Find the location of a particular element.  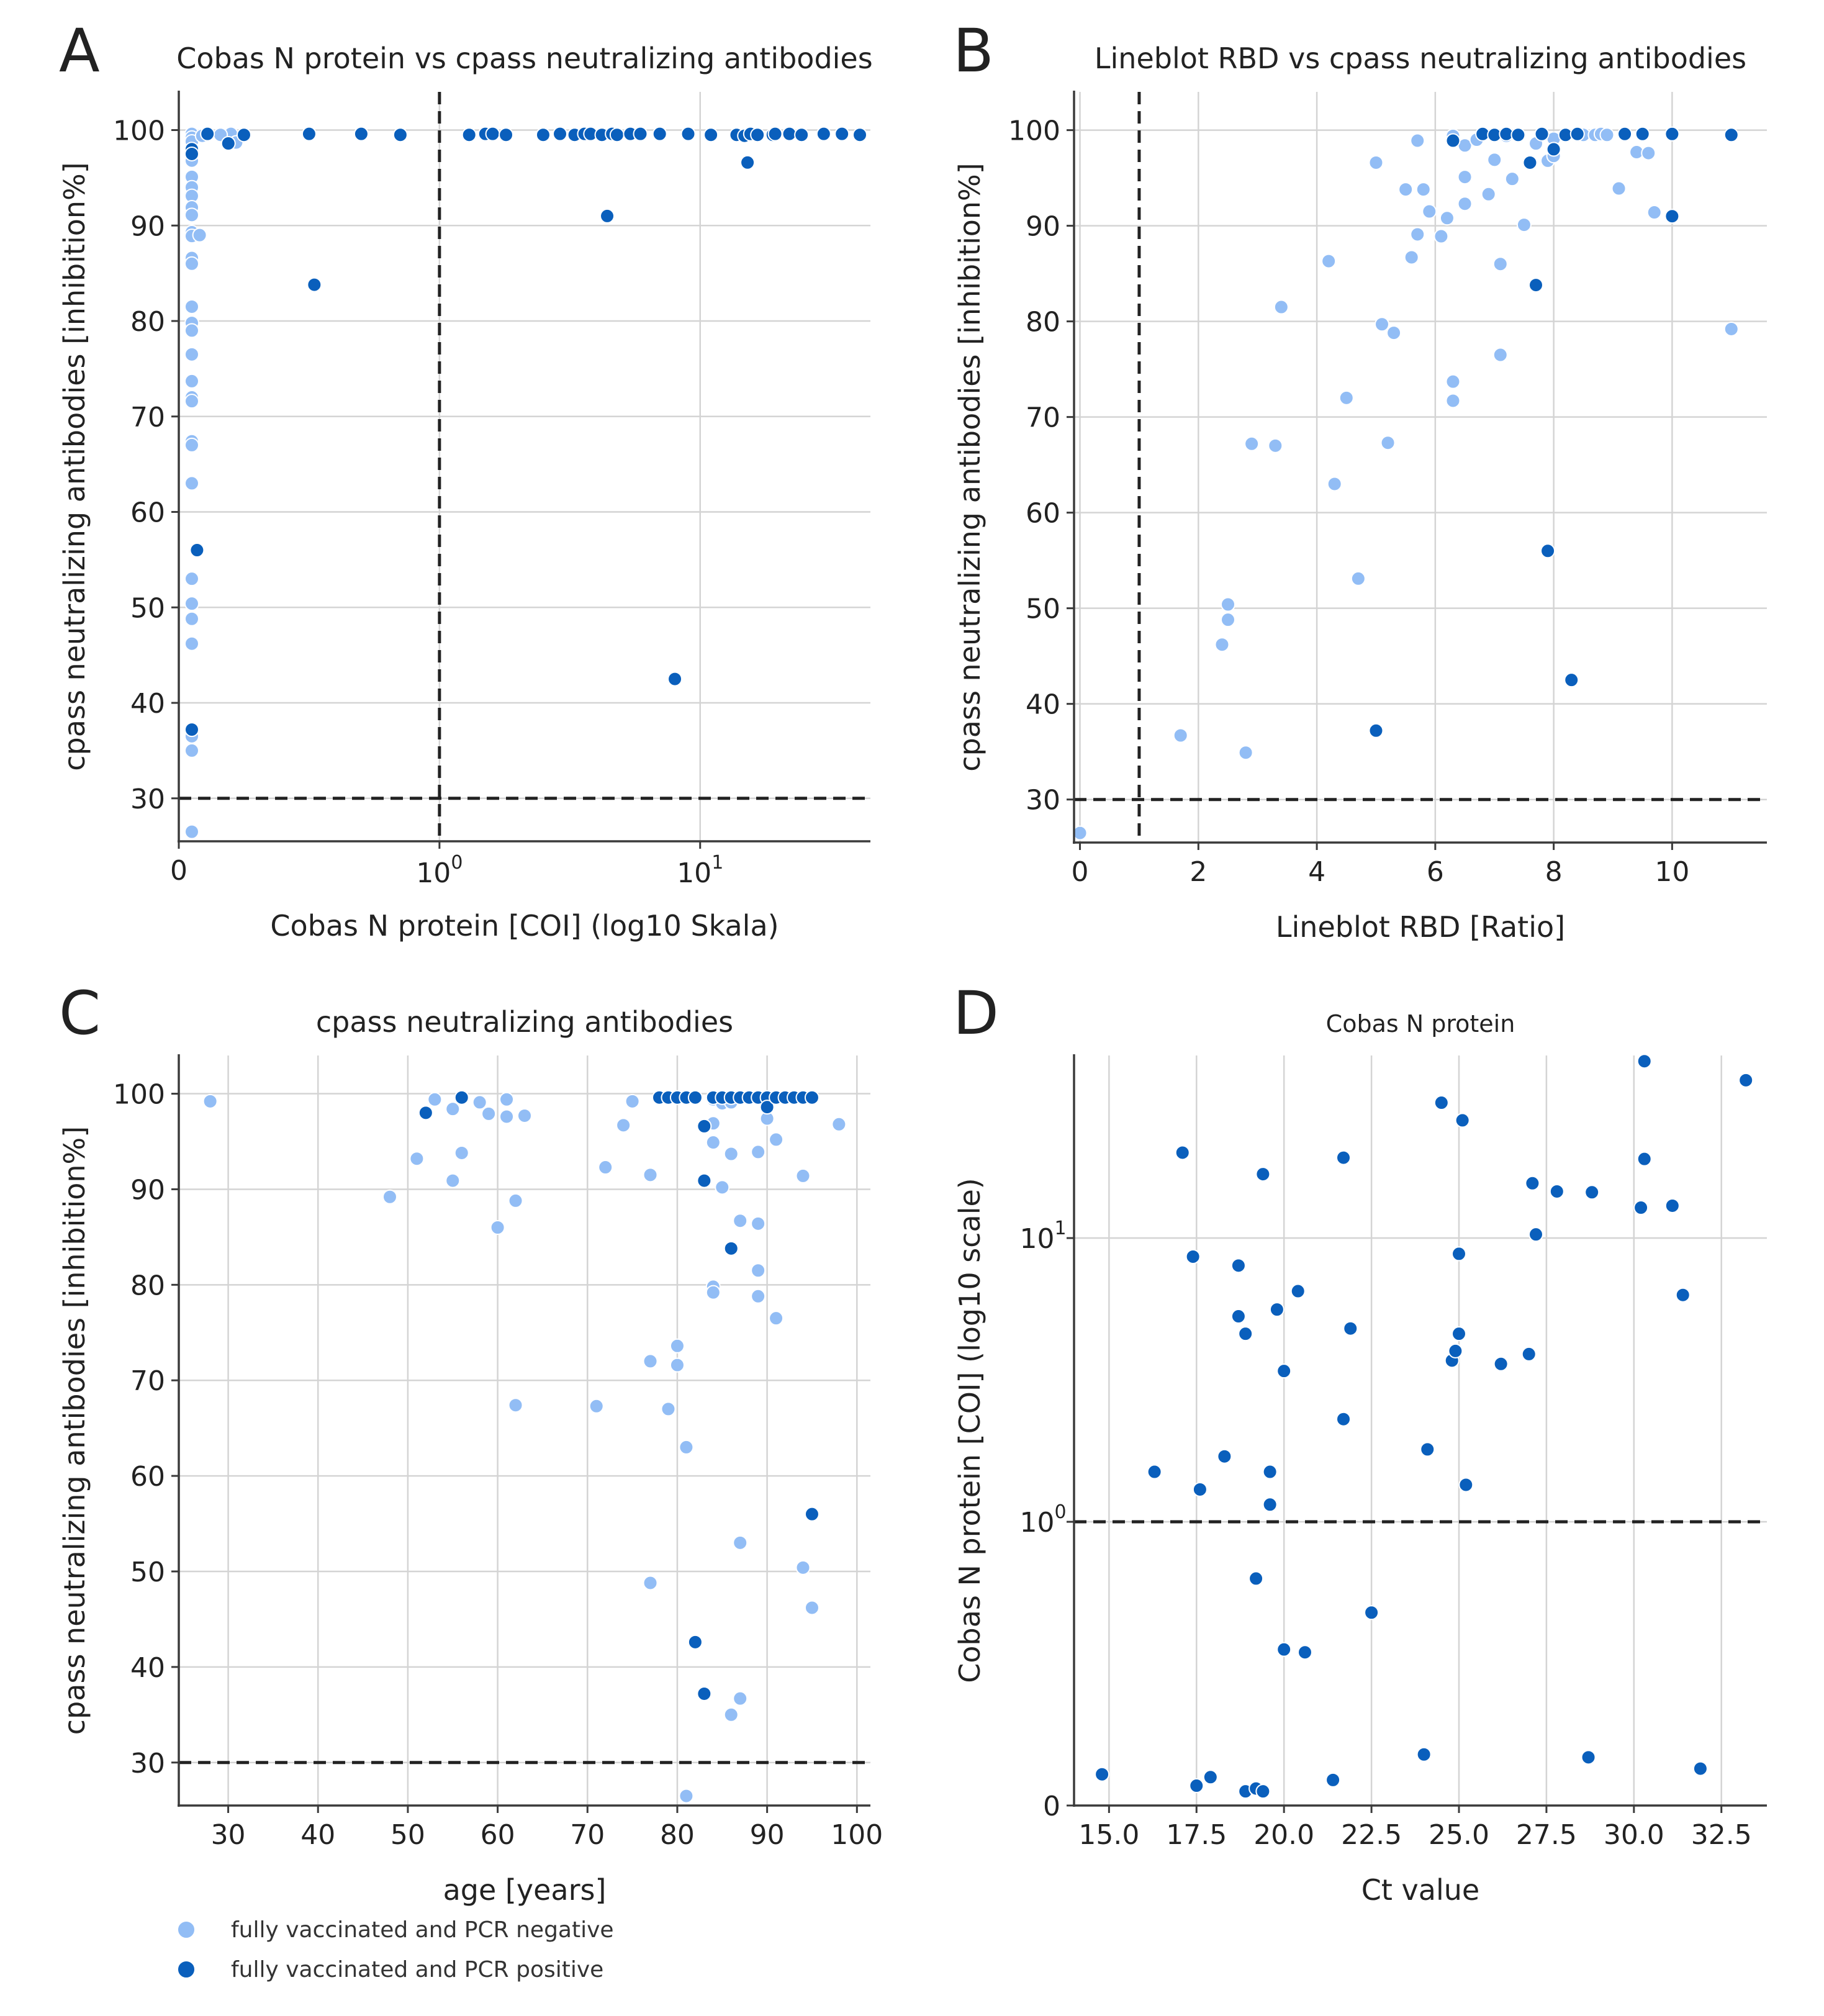

panel-letter-C: C is located at coordinates (80, 1013).